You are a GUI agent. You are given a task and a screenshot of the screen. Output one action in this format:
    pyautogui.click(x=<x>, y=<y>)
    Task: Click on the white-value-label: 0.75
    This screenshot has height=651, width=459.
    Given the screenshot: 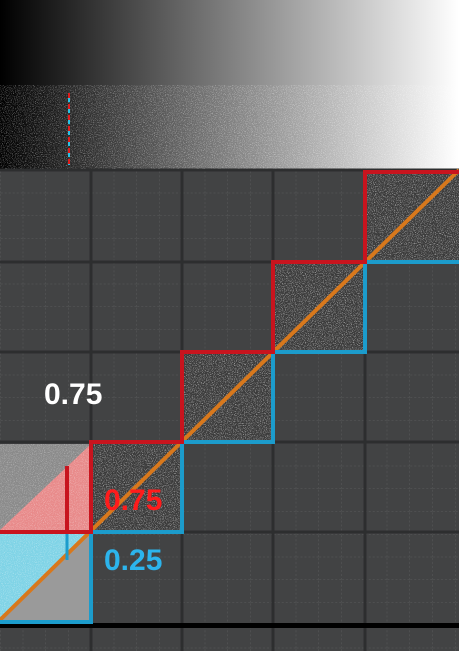 What is the action you would take?
    pyautogui.click(x=73, y=394)
    